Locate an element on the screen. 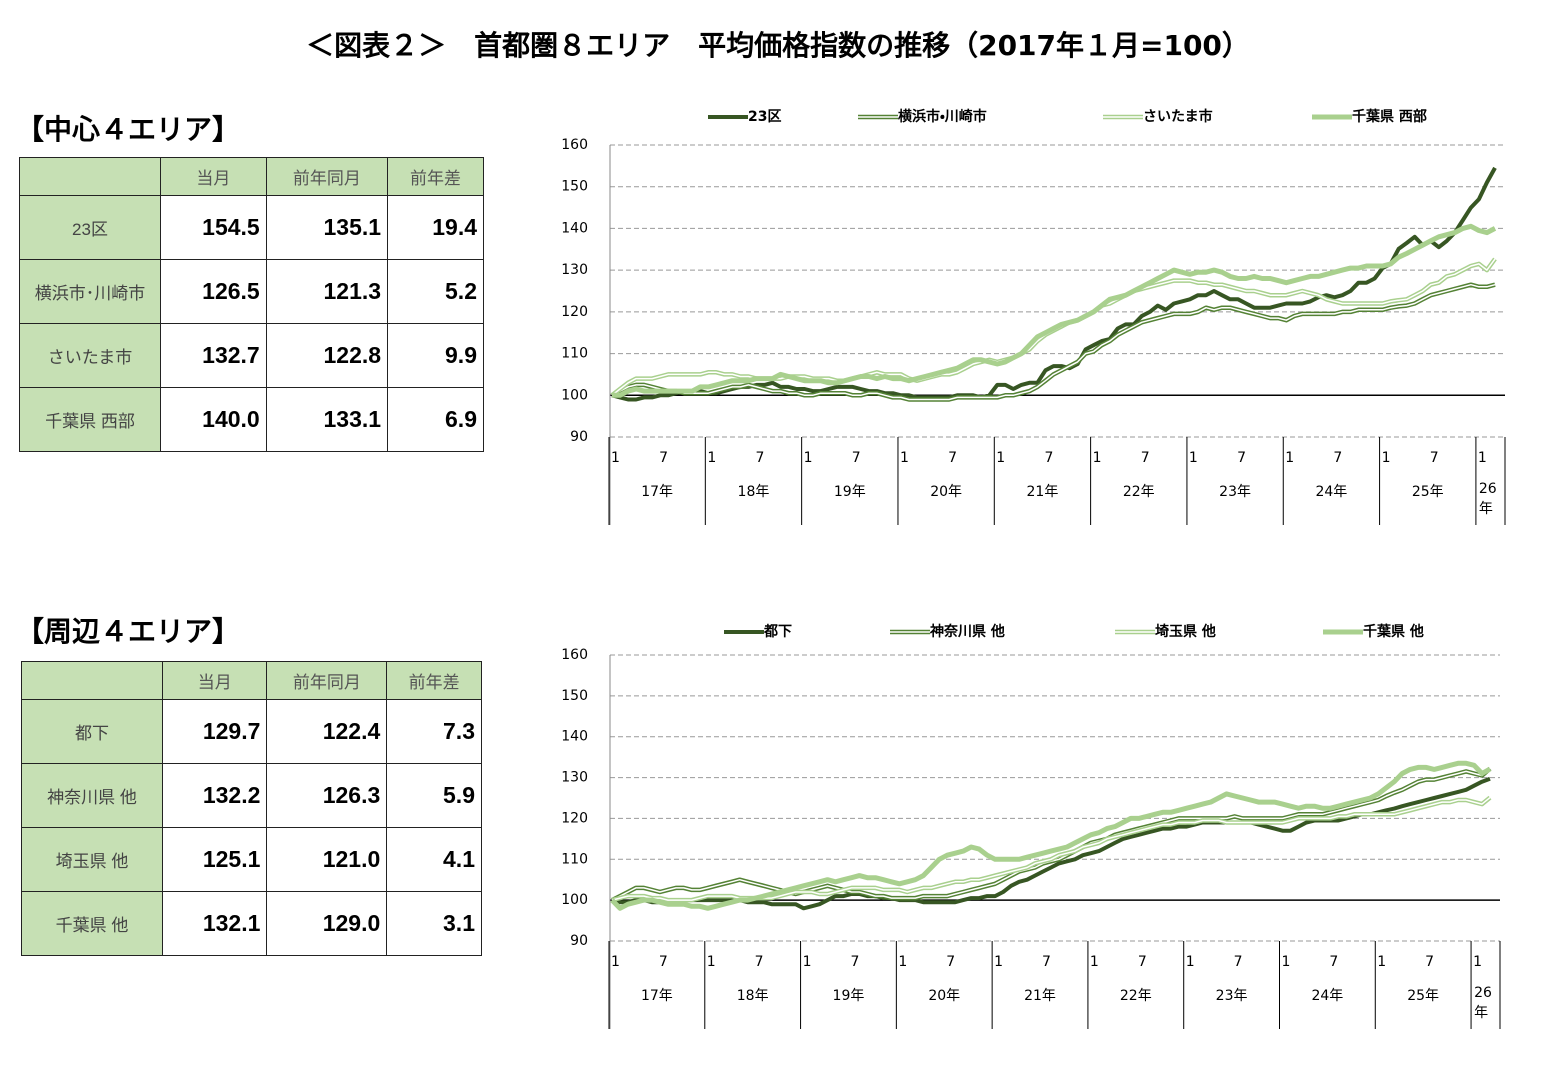  value-cell: 132.2 is located at coordinates (214, 795).